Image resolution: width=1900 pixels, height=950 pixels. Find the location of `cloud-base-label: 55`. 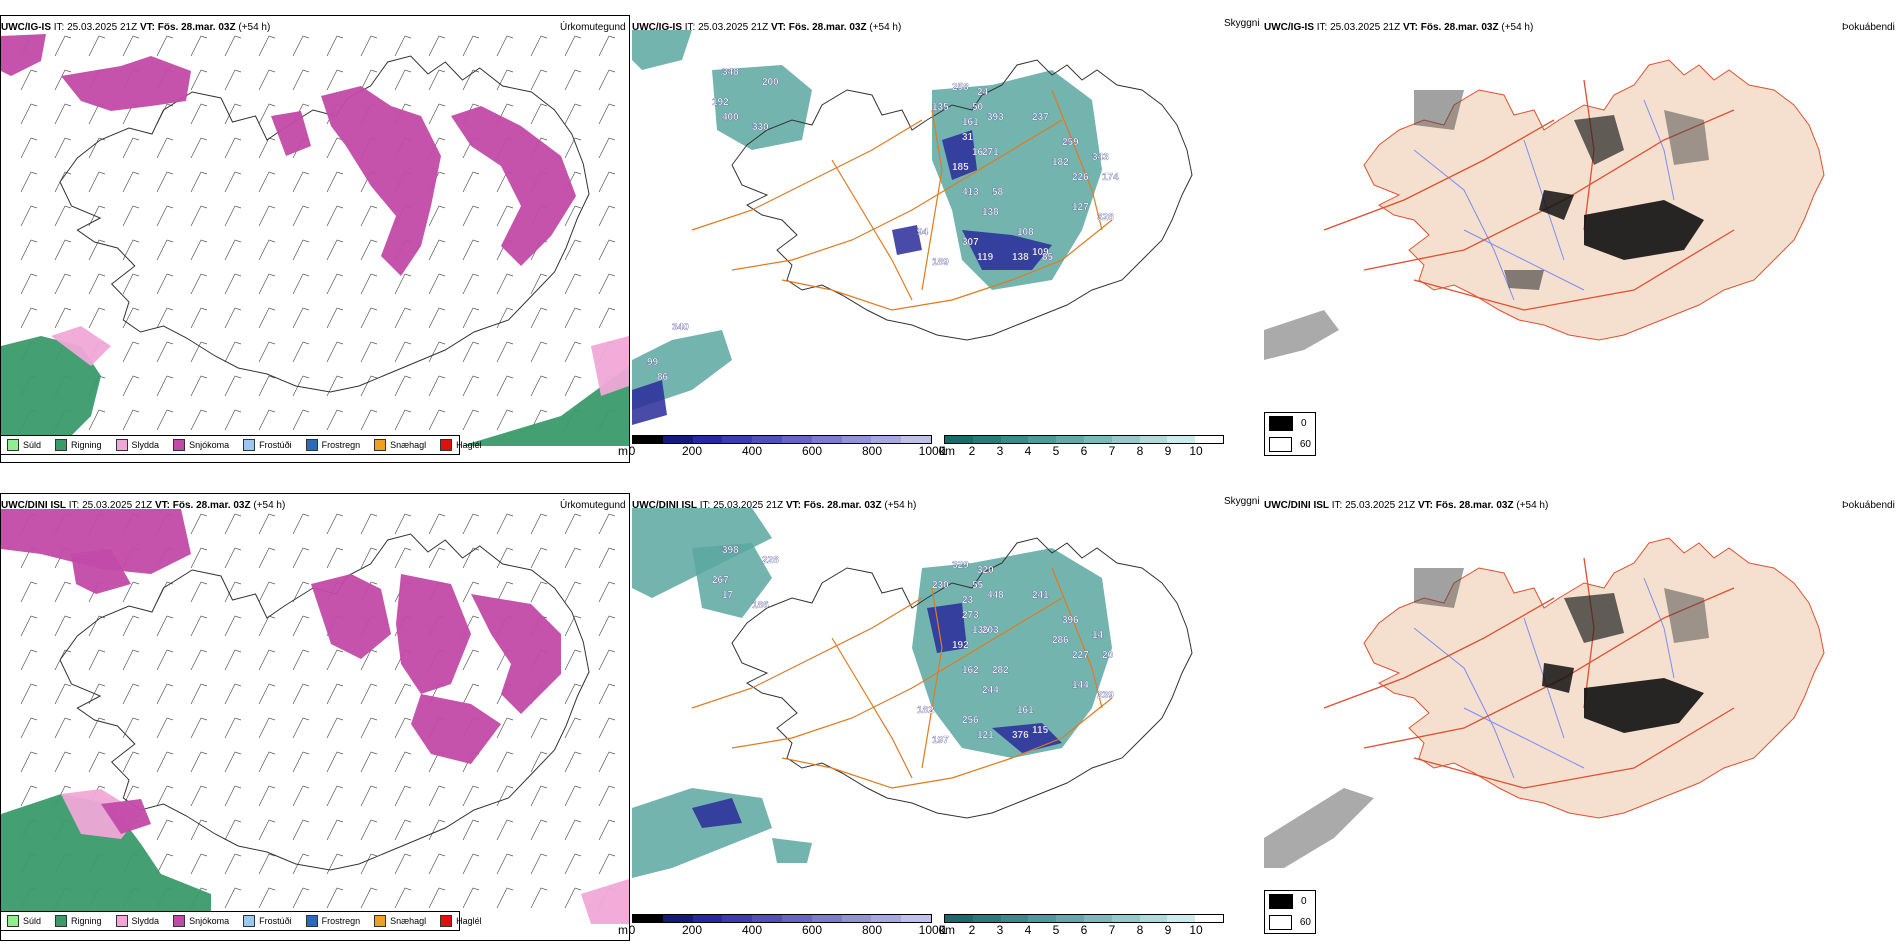

cloud-base-label: 55 is located at coordinates (978, 585).